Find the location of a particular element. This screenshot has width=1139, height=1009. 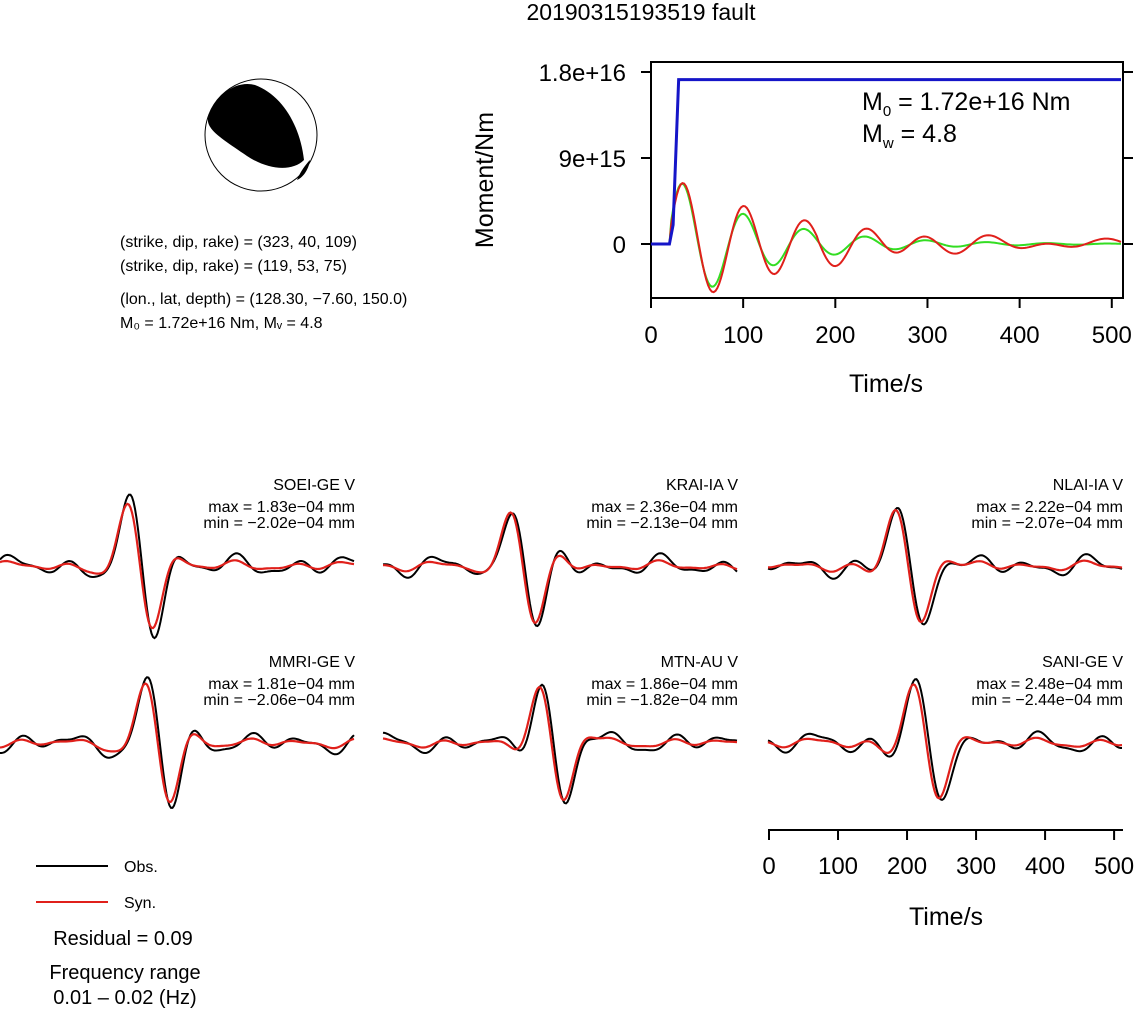

moment-plot-frame is located at coordinates (887, 180).